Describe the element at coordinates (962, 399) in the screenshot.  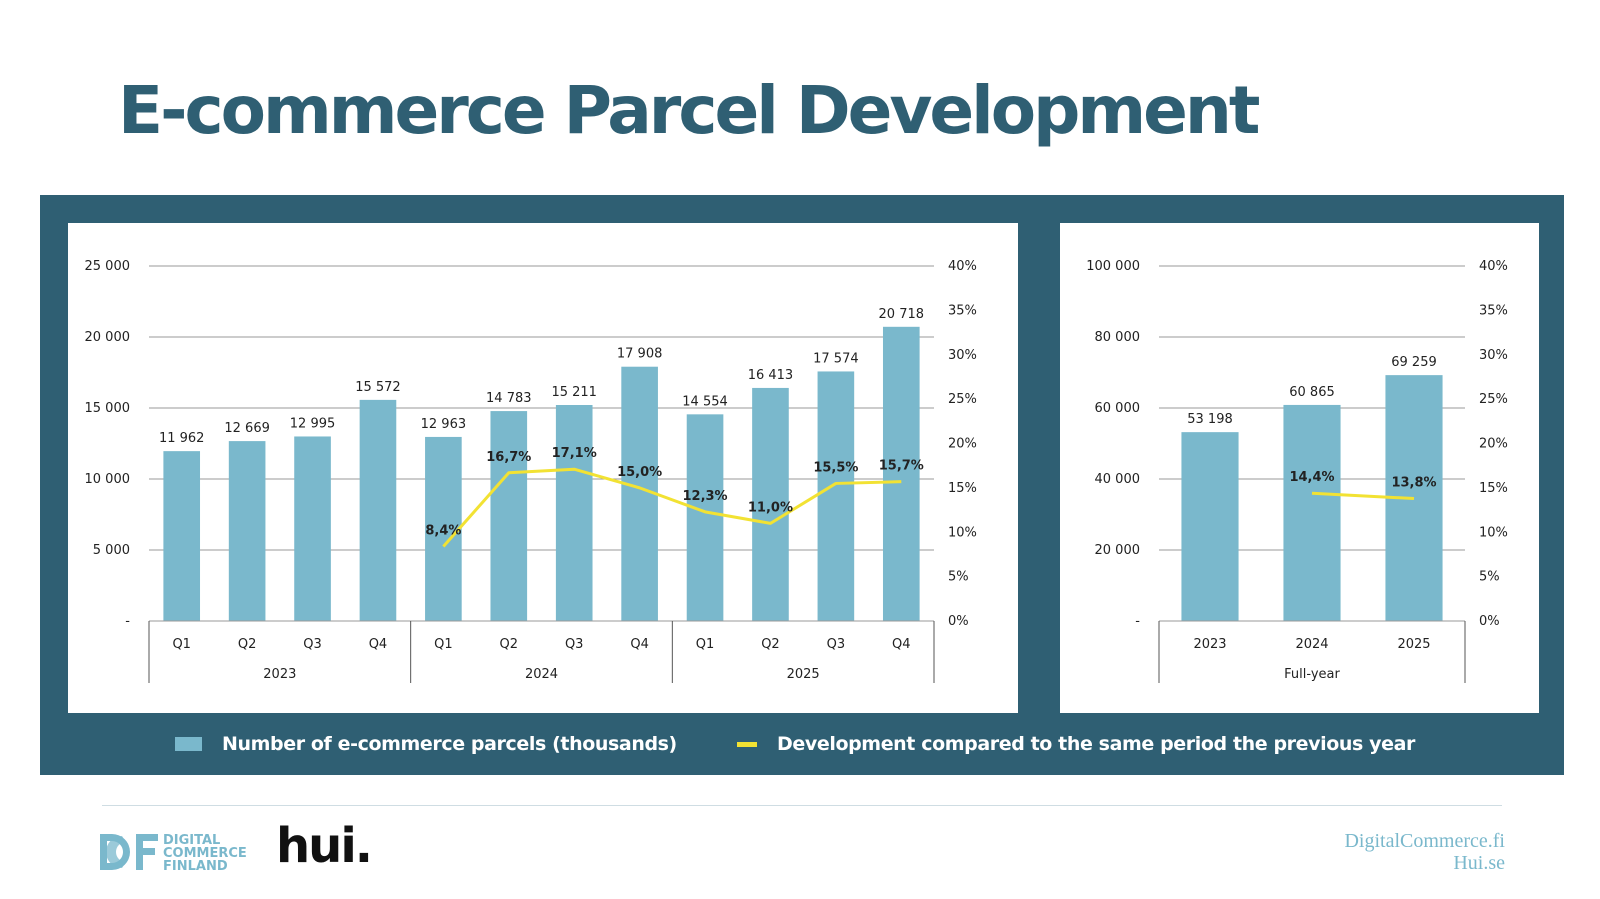
I see `y-right-tick-label: 25%` at that location.